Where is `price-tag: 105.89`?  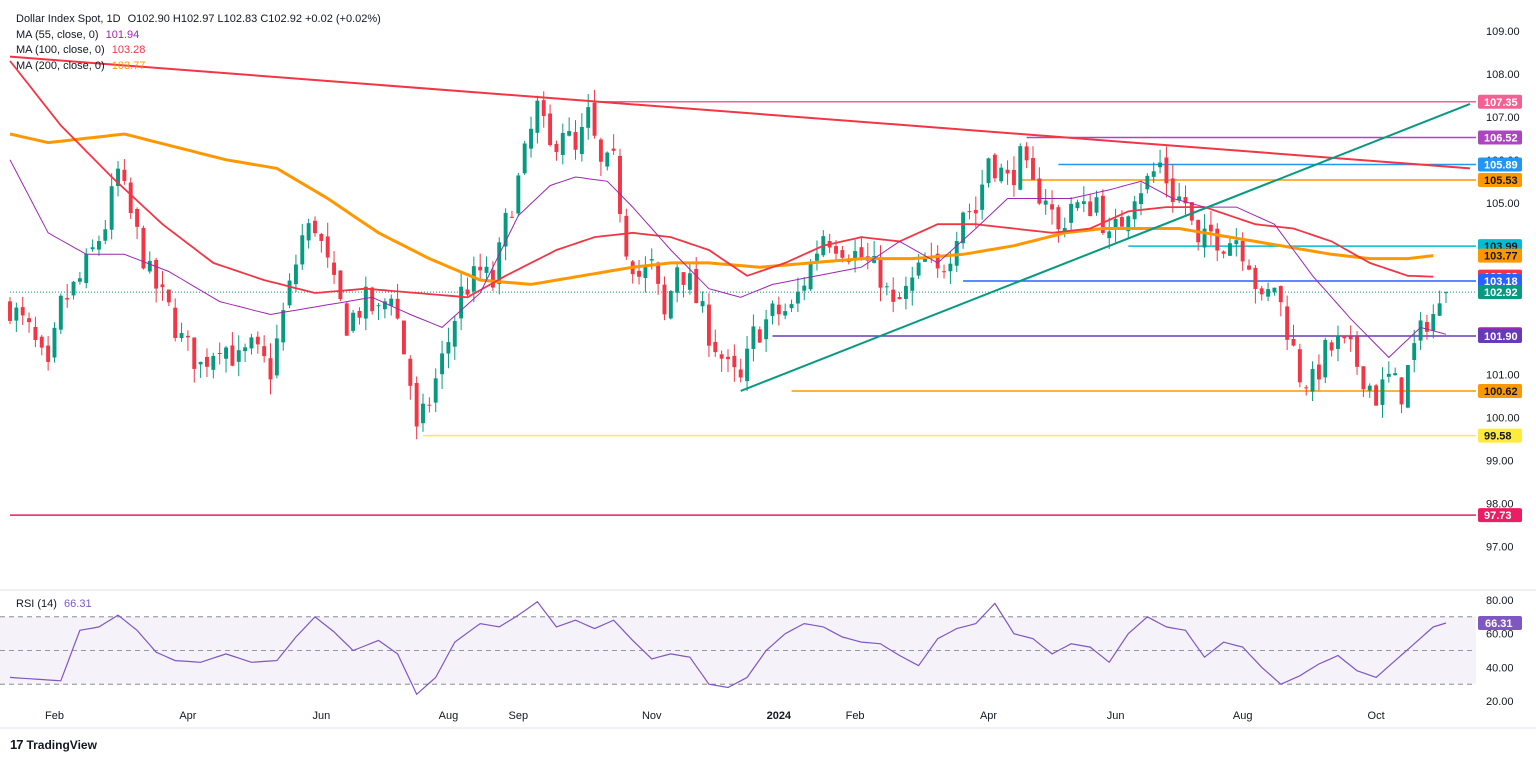
price-tag: 105.89 is located at coordinates (1500, 164).